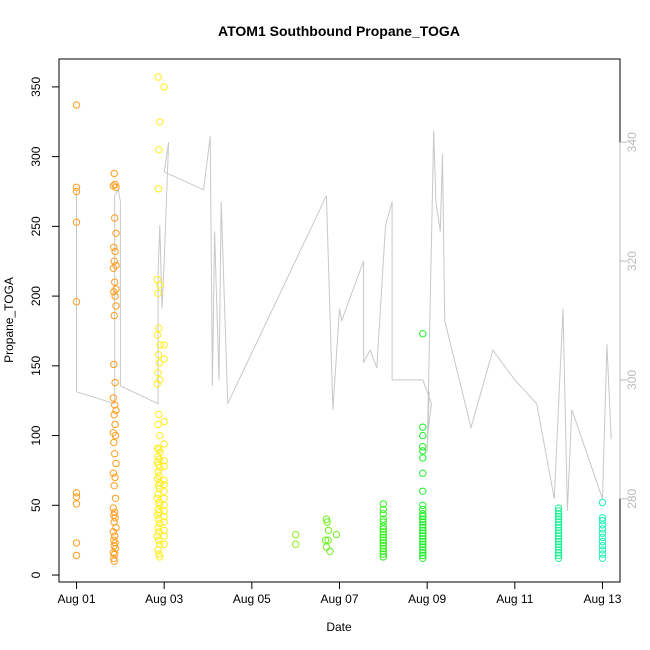  Describe the element at coordinates (514, 599) in the screenshot. I see `x-tick-label: Aug 11` at that location.